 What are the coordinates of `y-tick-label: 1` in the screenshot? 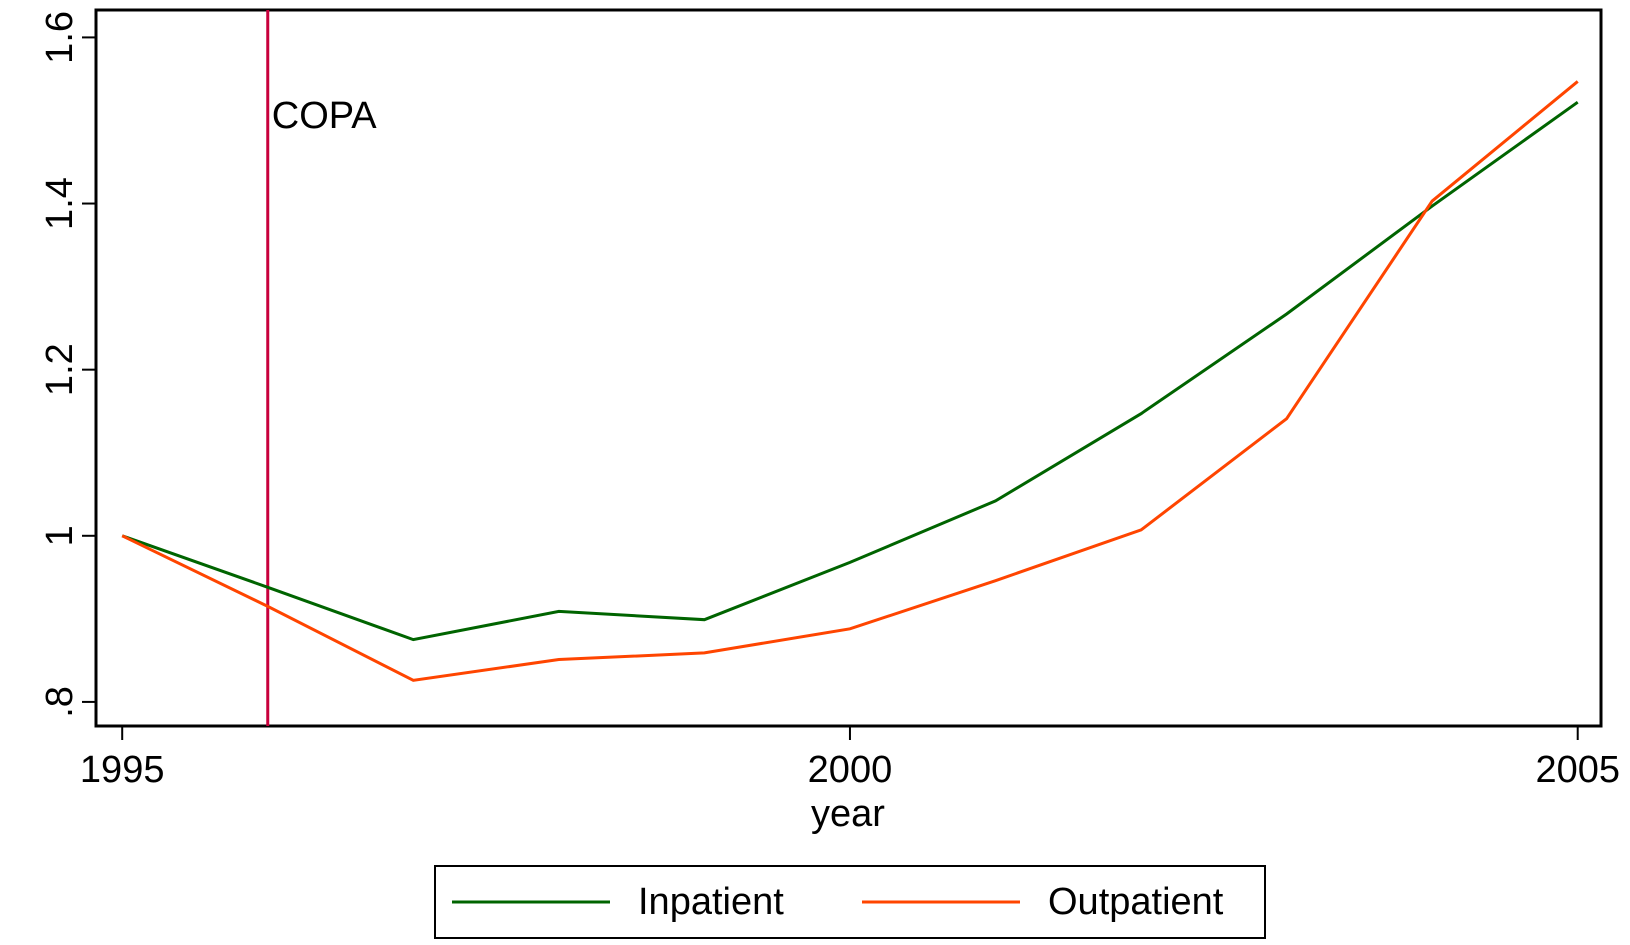 It's located at (60, 535).